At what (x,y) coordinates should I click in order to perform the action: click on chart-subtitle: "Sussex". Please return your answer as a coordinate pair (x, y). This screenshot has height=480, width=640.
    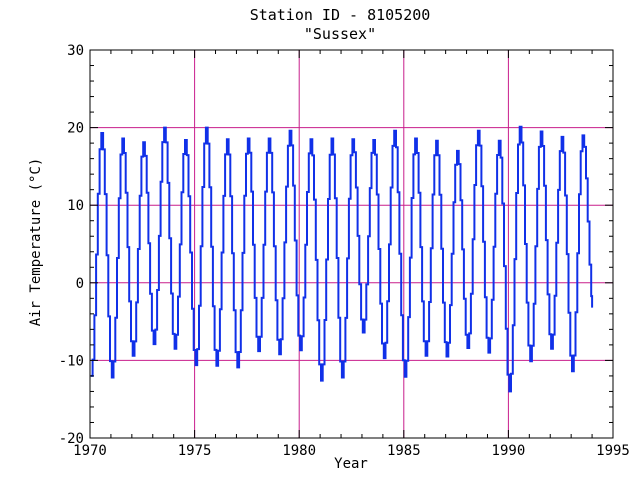
    Looking at the image, I should click on (340, 34).